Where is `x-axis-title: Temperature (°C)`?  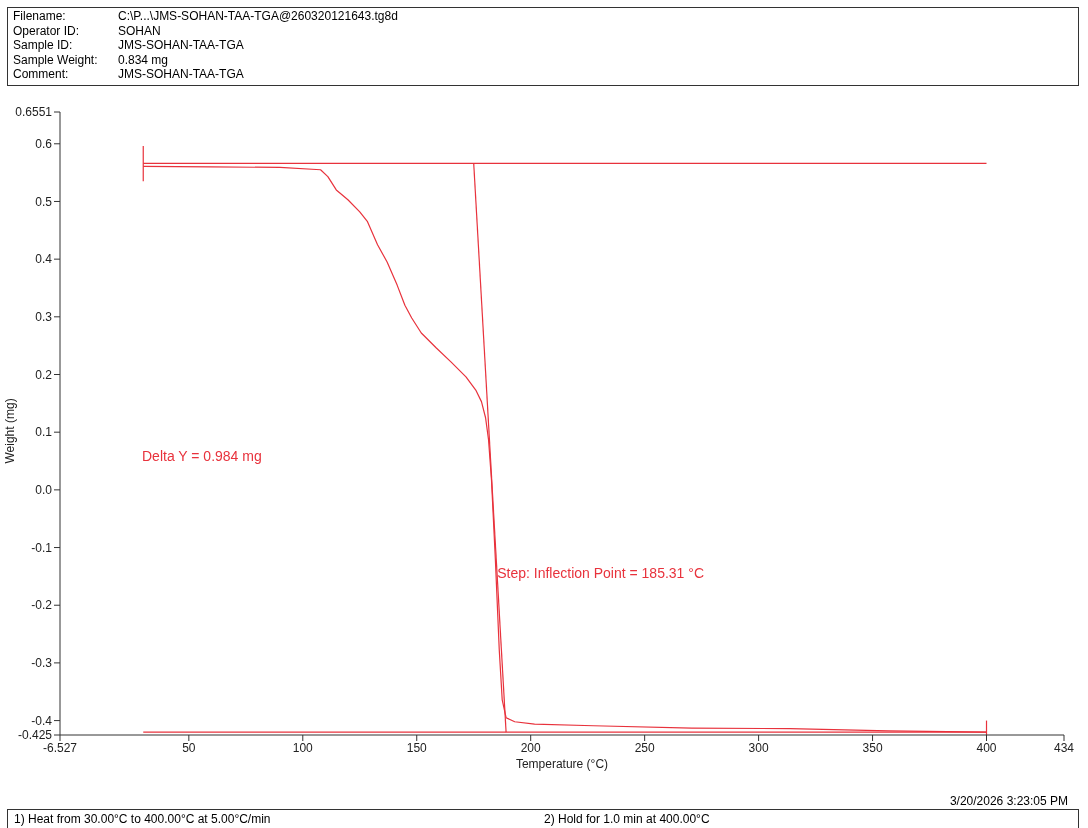 x-axis-title: Temperature (°C) is located at coordinates (562, 764).